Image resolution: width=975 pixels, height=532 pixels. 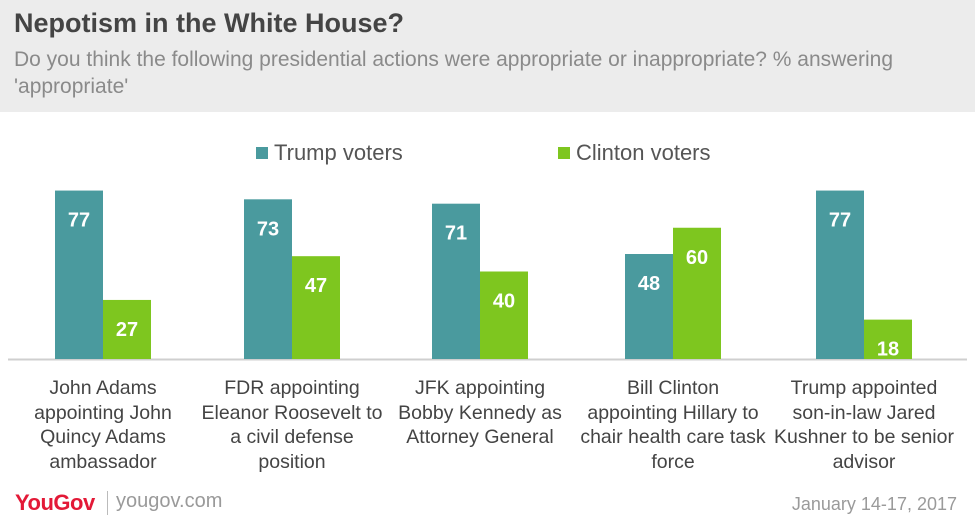 What do you see at coordinates (169, 501) in the screenshot?
I see `footer-site-link: yougov.com` at bounding box center [169, 501].